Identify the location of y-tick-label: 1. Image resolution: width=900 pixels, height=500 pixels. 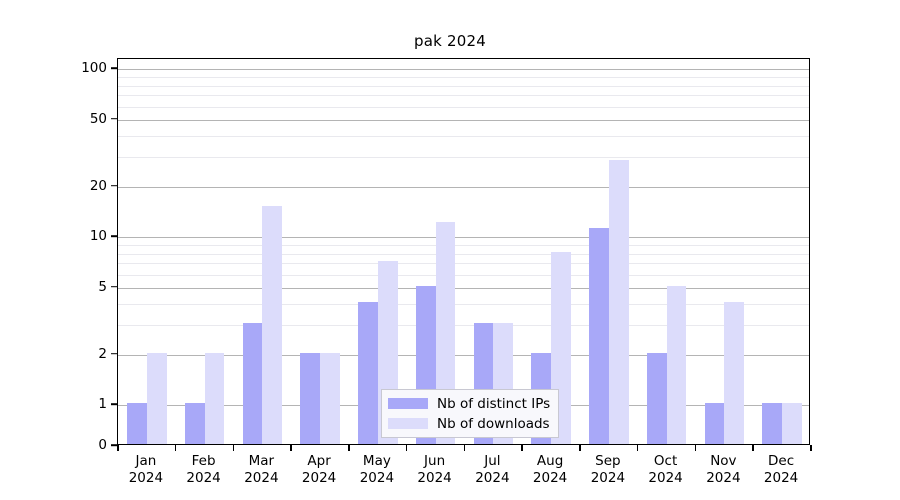
(102, 404).